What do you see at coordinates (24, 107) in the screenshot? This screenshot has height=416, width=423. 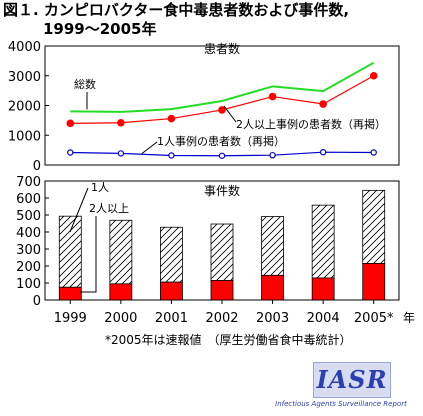 I see `top-y-tick-label: 2000` at bounding box center [24, 107].